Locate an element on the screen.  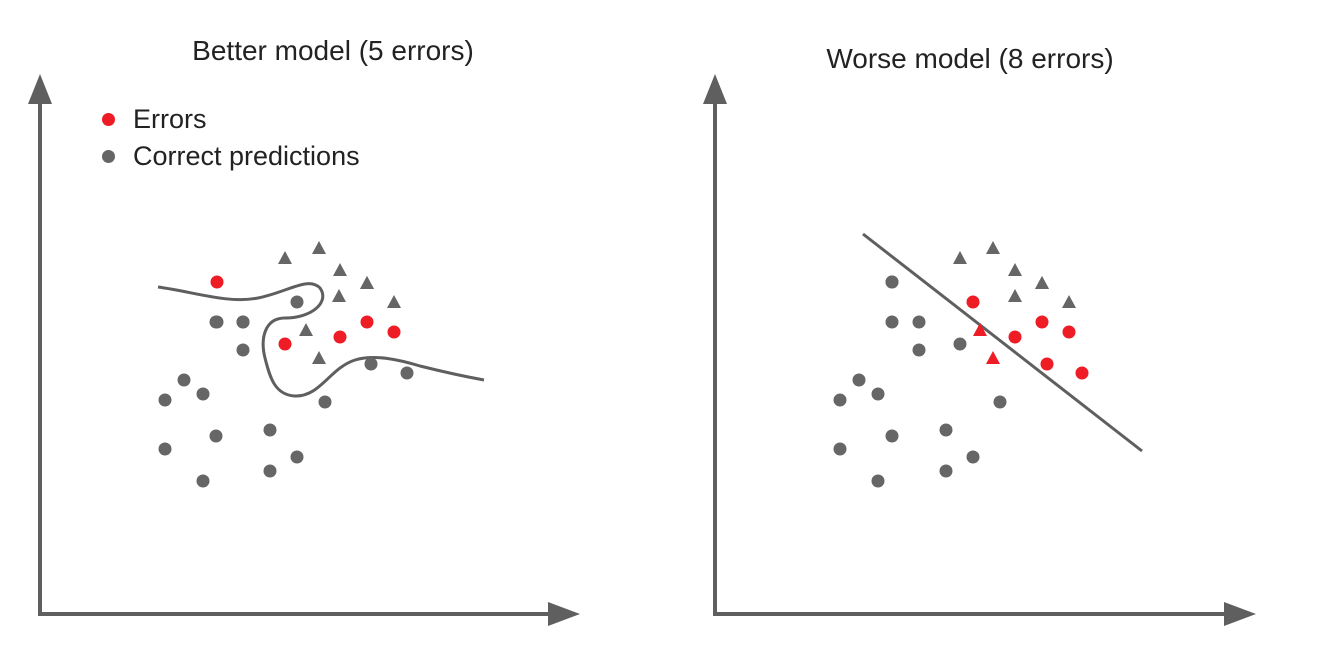
legend-label-correct: Correct predictions is located at coordinates (246, 156).